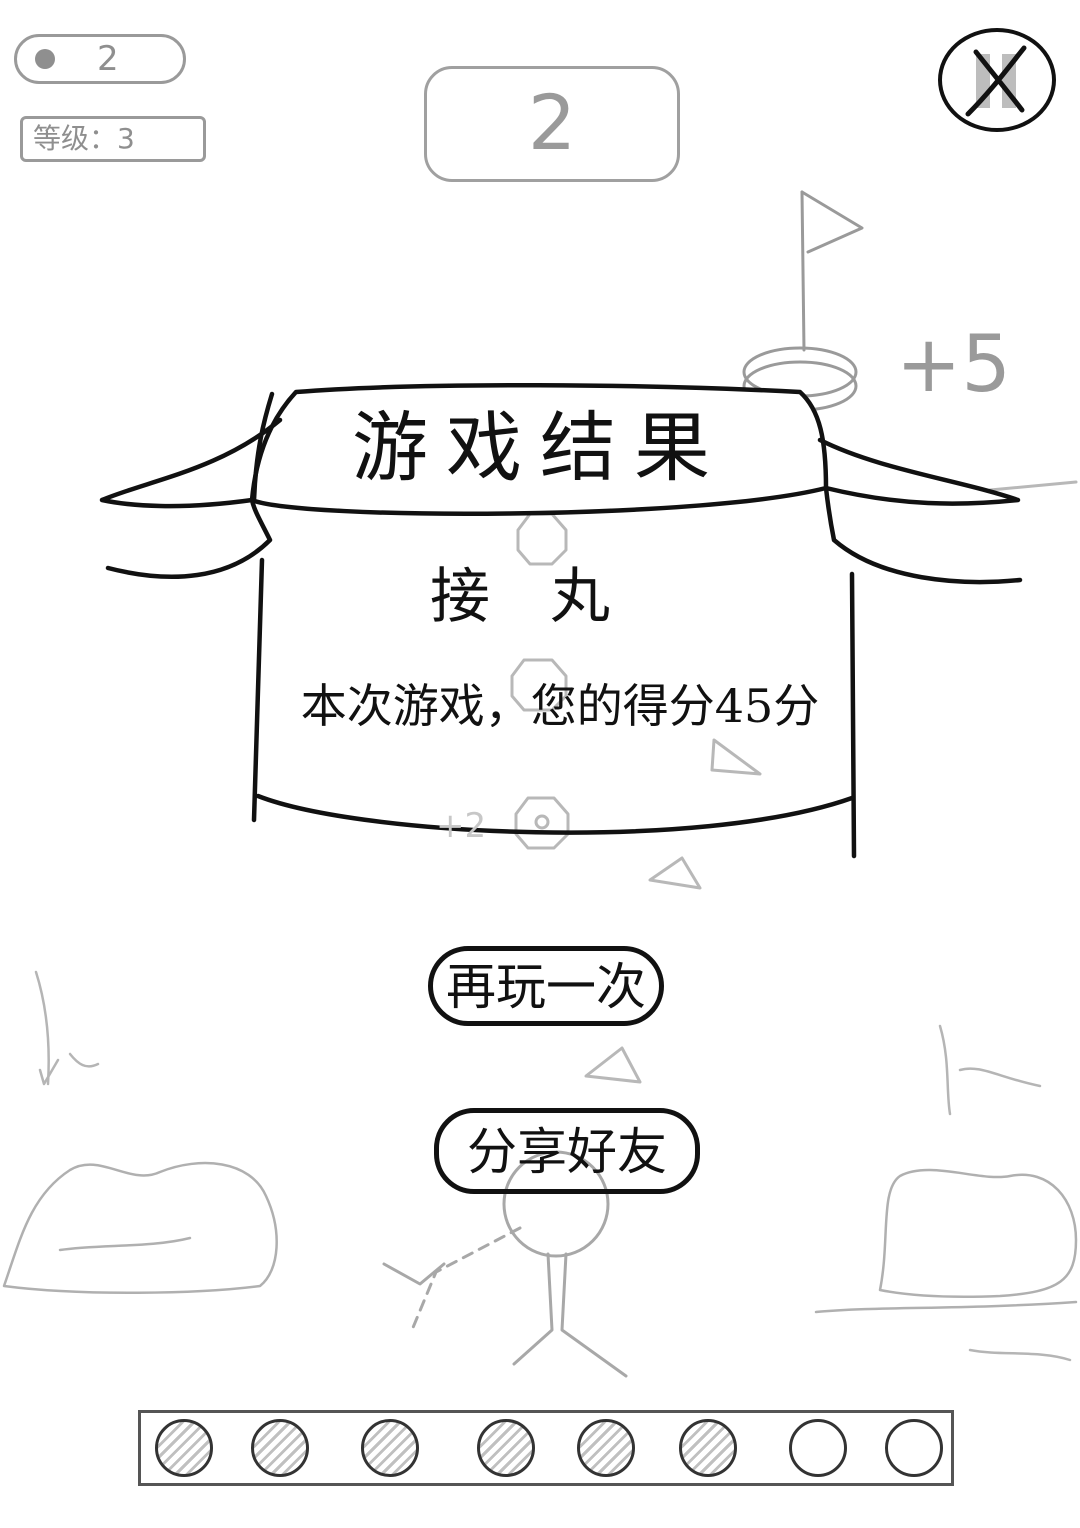  I want to click on goal-flag-icon, so click(803, 301).